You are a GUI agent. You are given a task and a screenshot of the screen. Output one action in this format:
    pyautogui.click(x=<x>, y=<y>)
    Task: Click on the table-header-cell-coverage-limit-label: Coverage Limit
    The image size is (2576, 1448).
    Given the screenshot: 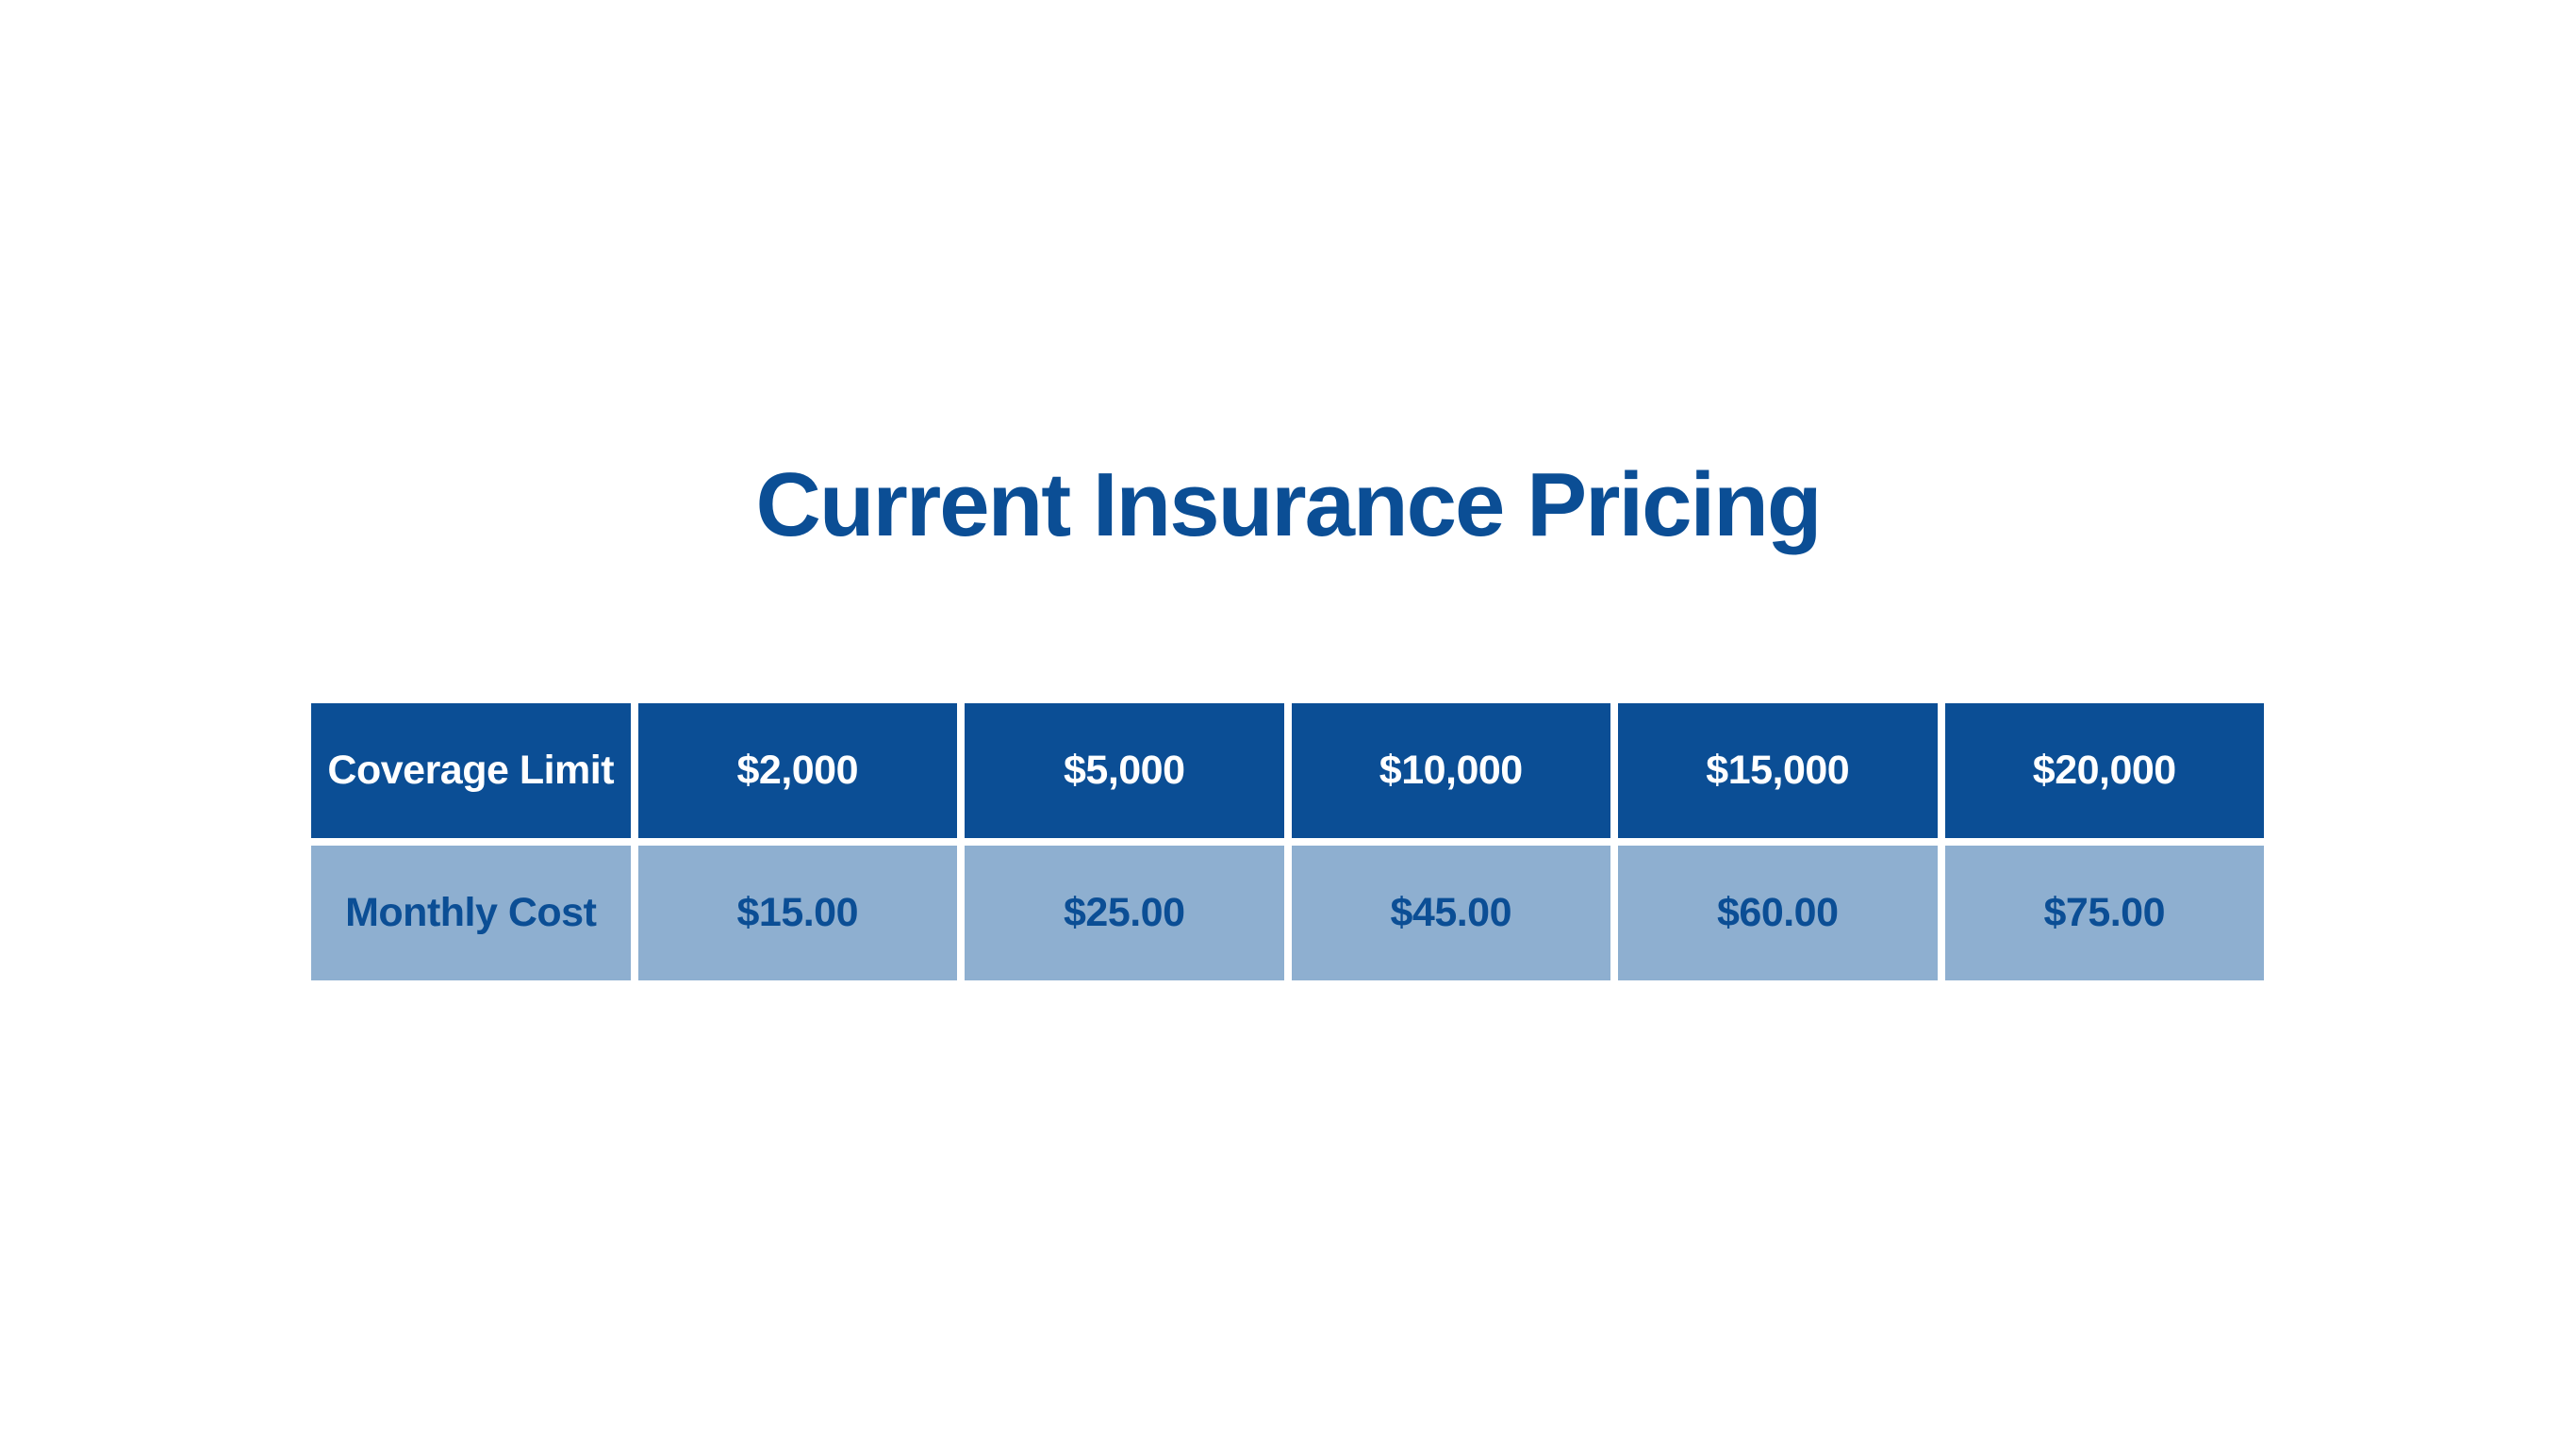 What is the action you would take?
    pyautogui.click(x=471, y=770)
    